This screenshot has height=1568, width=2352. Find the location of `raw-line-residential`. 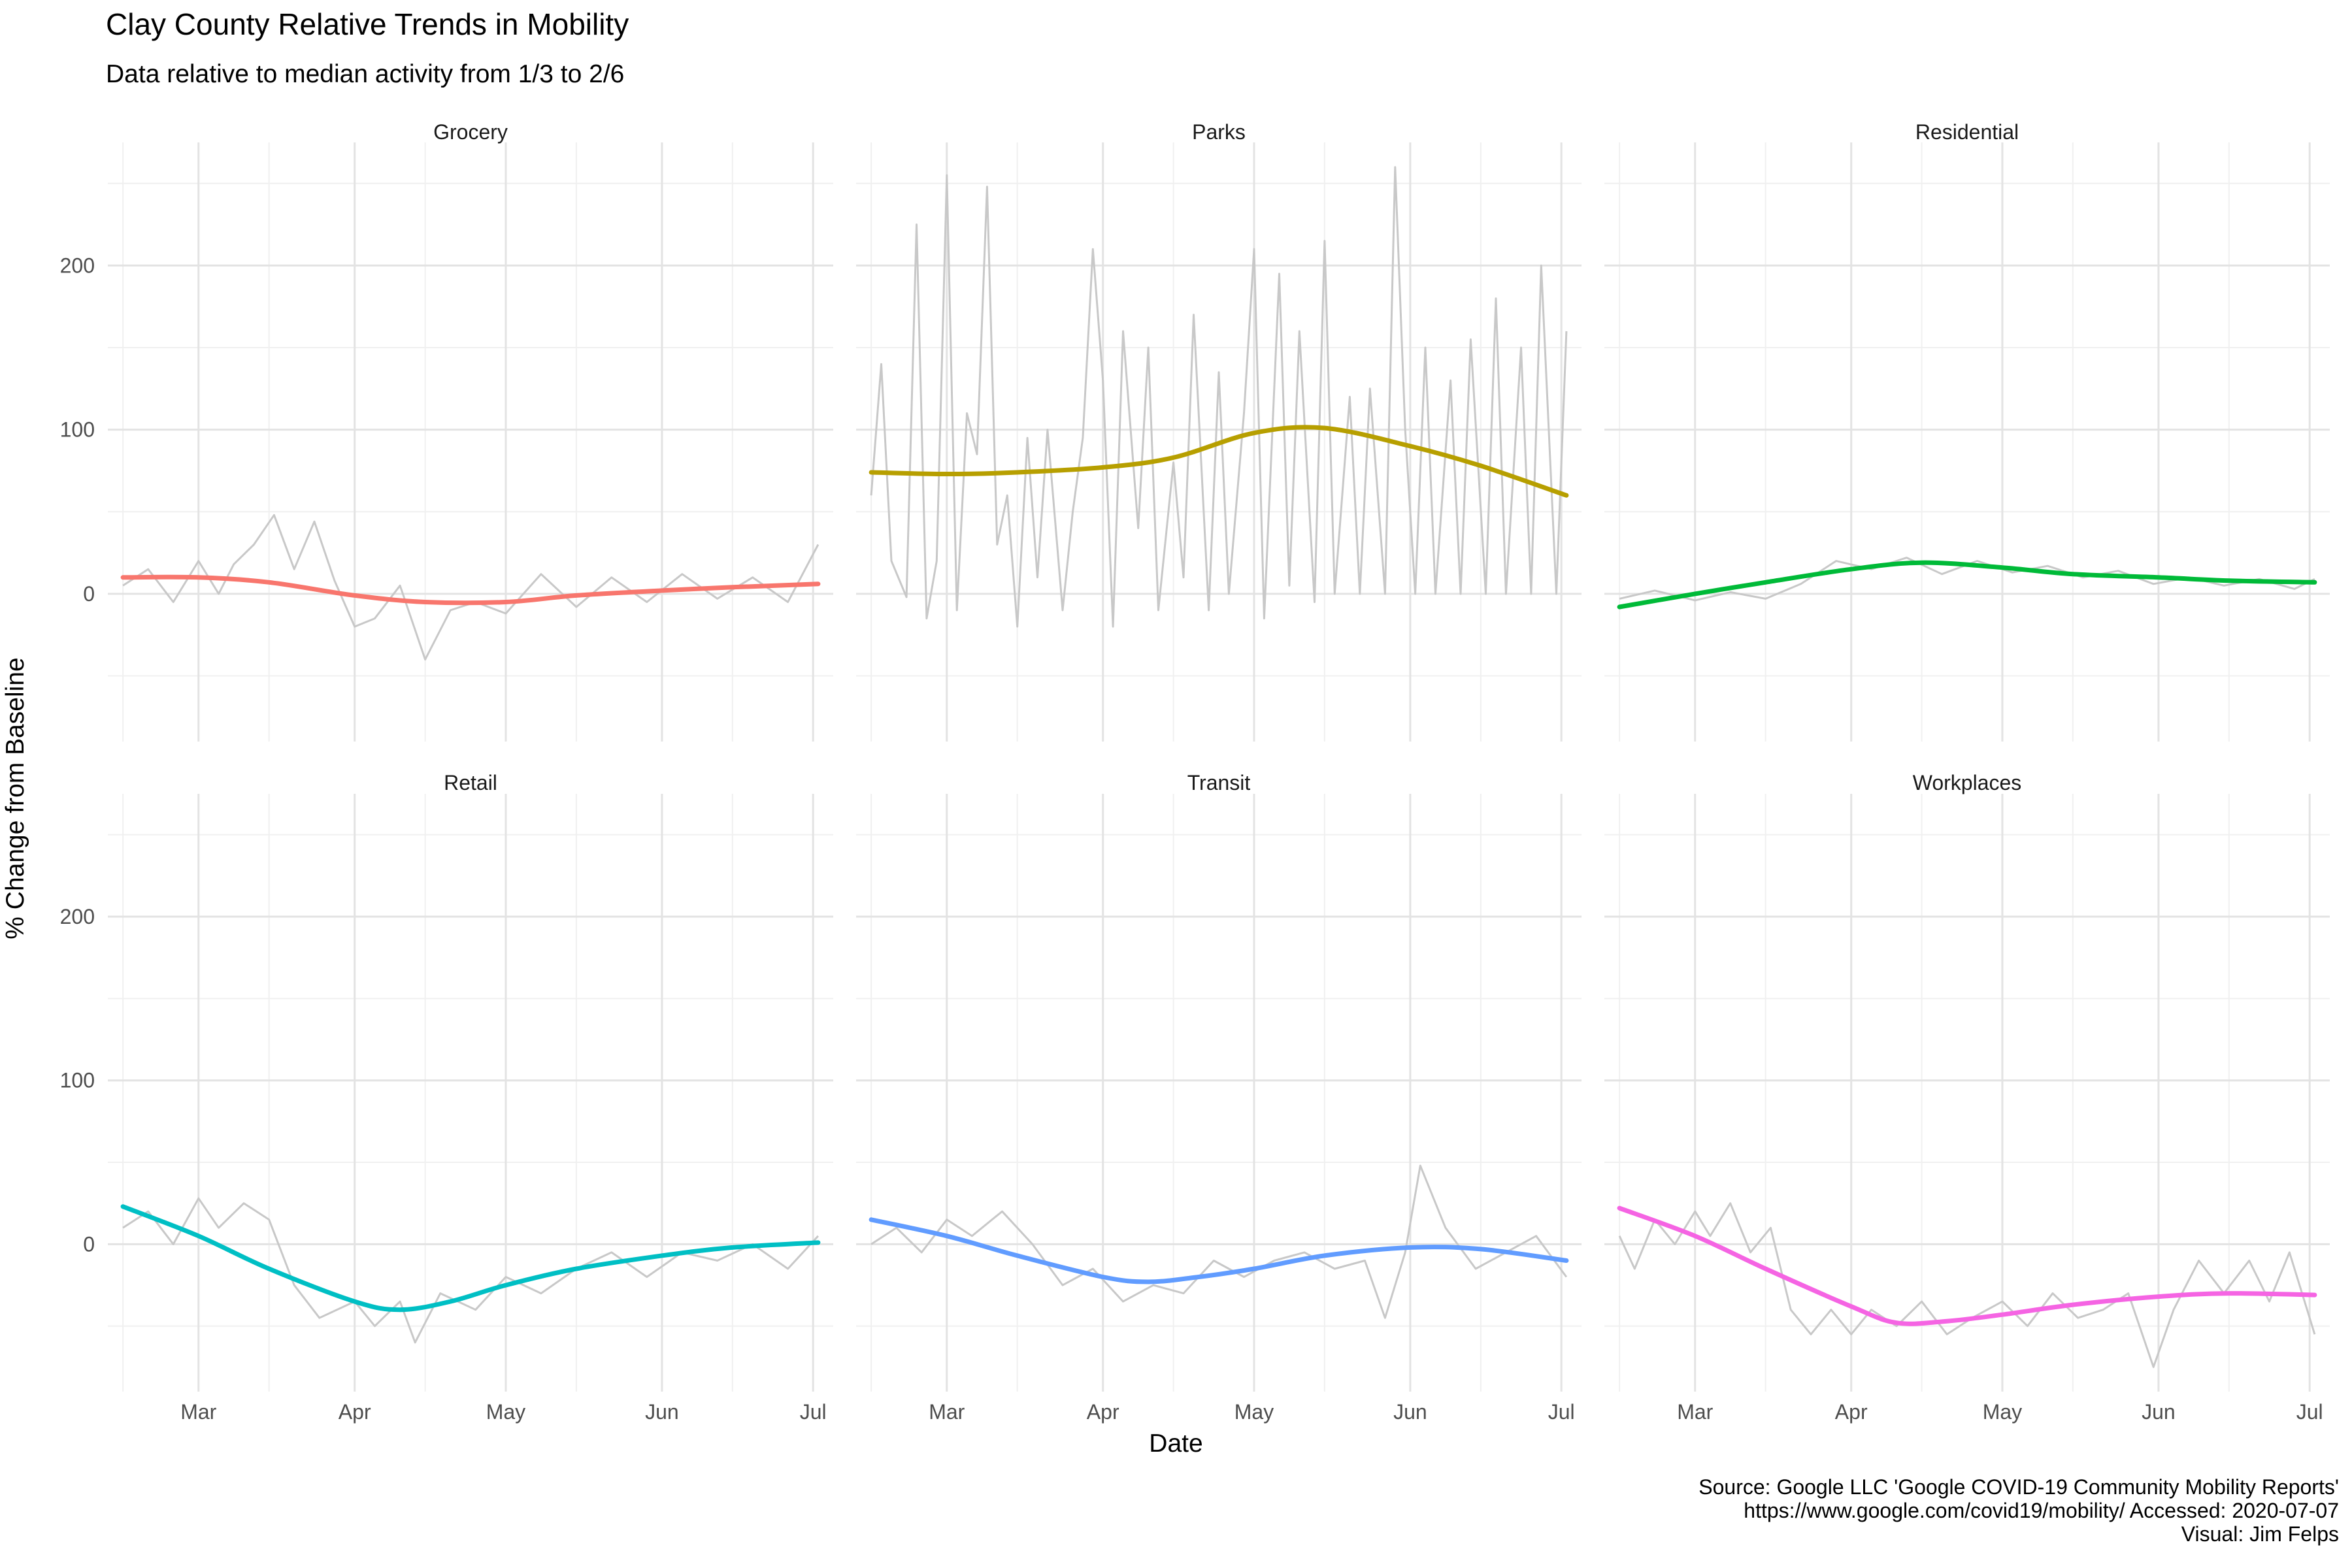

raw-line-residential is located at coordinates (1967, 579).